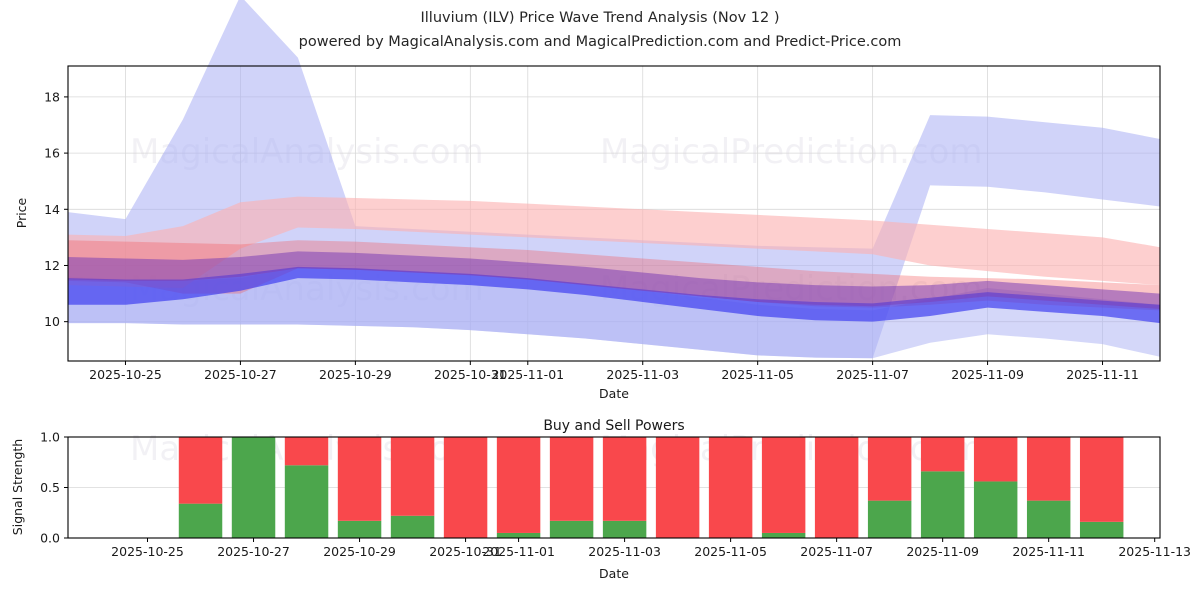  What do you see at coordinates (50, 538) in the screenshot?
I see `bottom-ytick-label: 0.0` at bounding box center [50, 538].